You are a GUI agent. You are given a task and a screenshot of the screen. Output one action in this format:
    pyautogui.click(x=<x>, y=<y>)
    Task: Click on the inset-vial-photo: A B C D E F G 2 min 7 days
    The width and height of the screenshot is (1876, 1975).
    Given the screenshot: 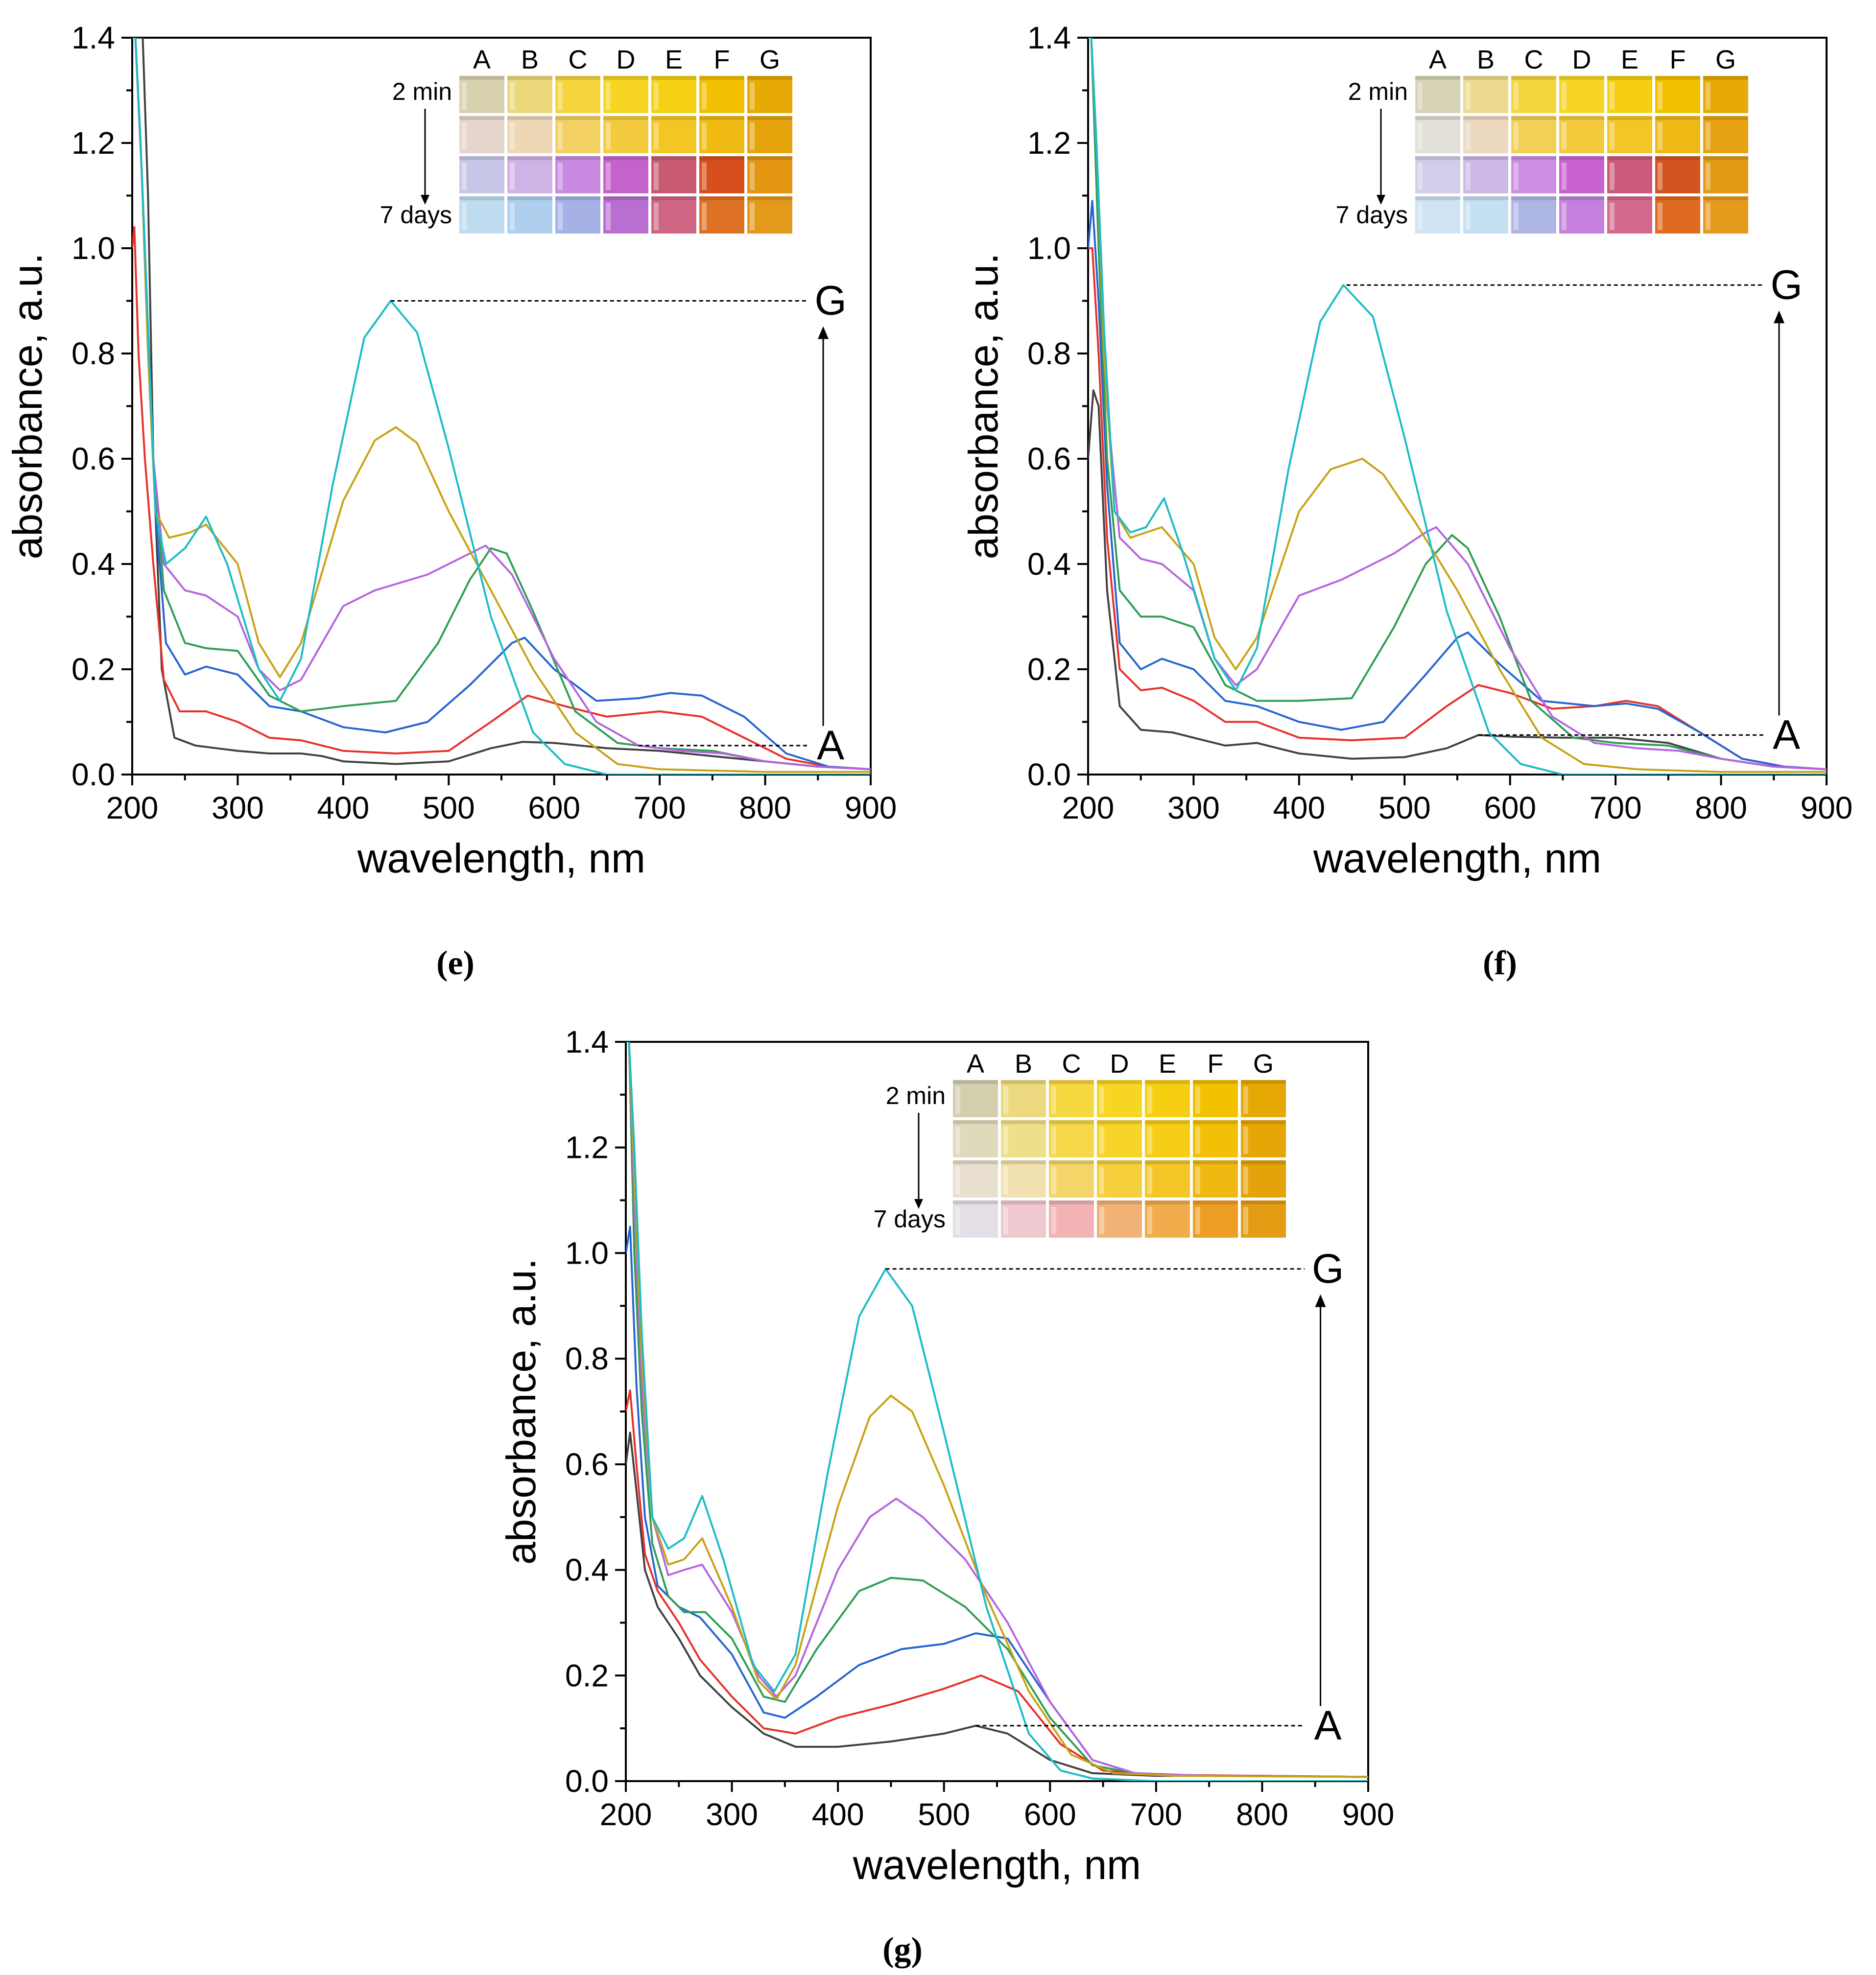 What is the action you would take?
    pyautogui.click(x=1542, y=139)
    